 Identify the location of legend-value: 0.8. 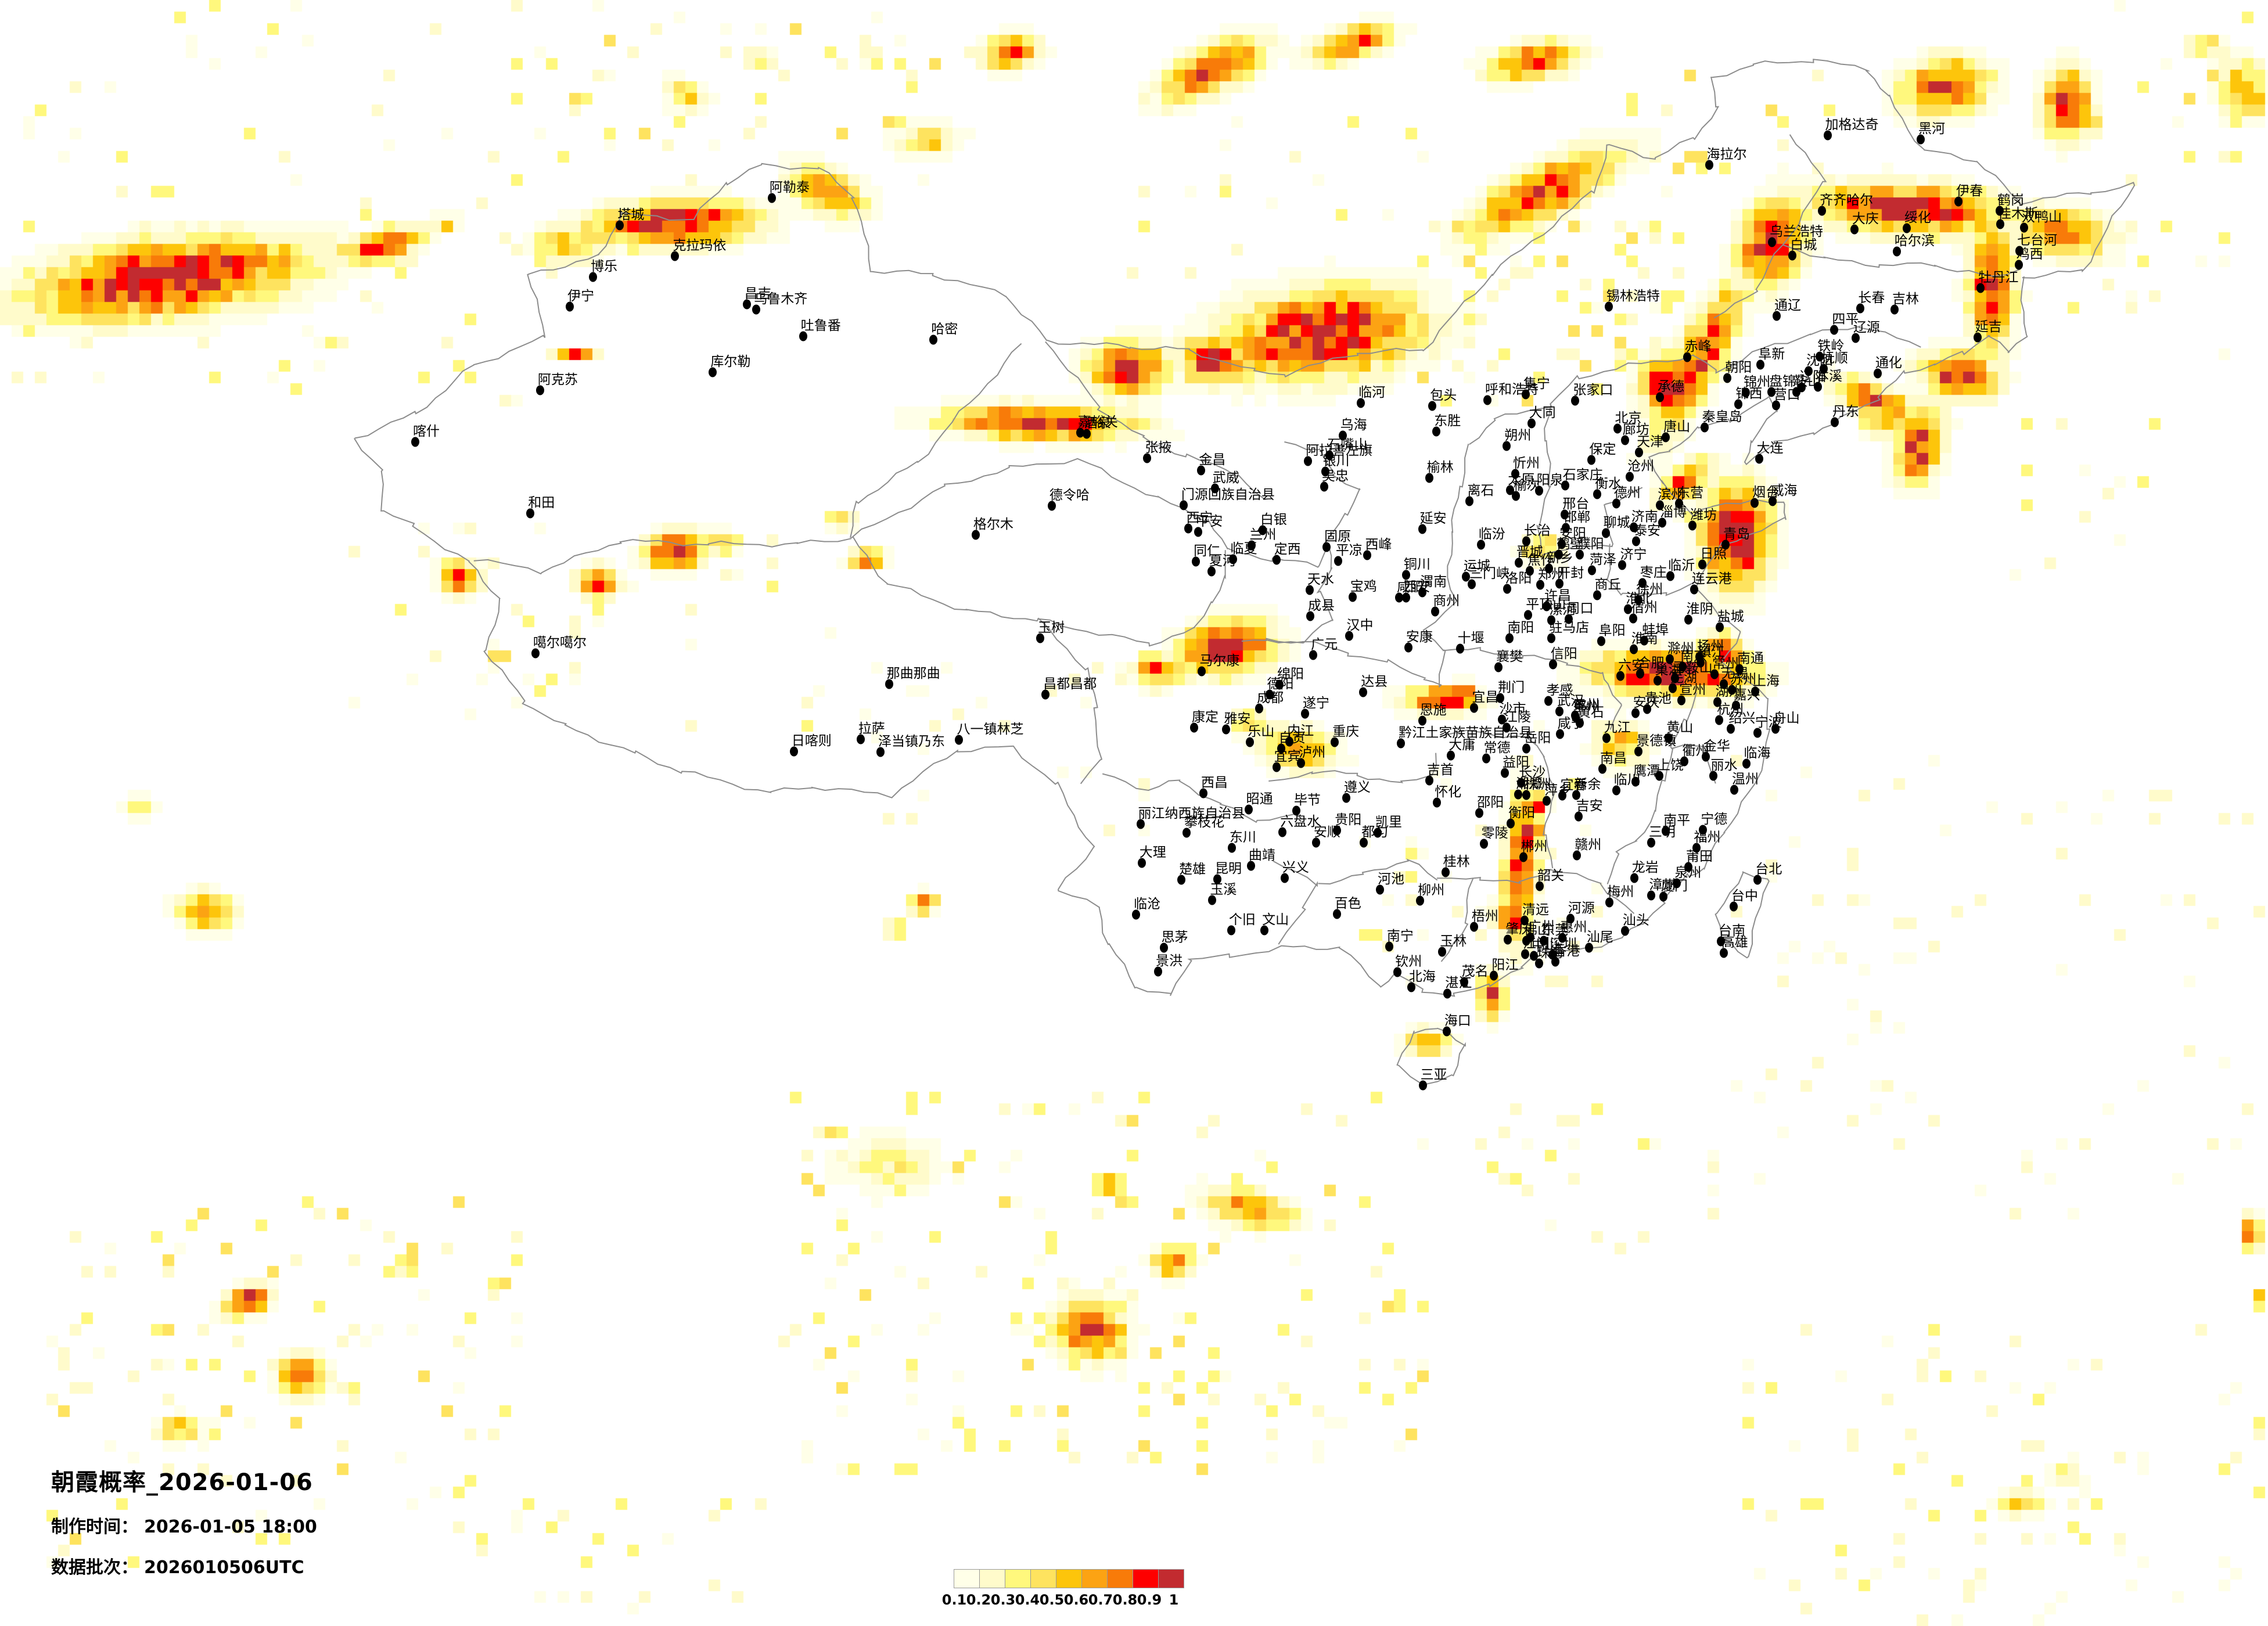
(1125, 1600).